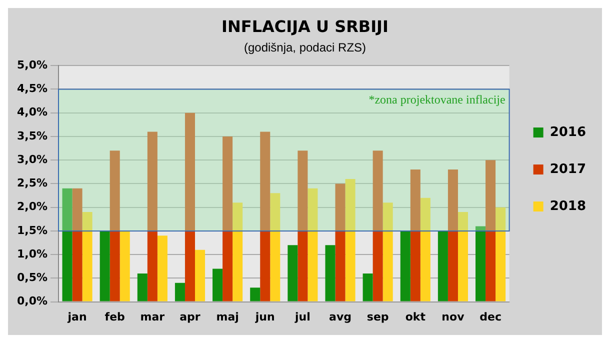 The image size is (610, 343). I want to click on x-tick-label: maj, so click(227, 317).